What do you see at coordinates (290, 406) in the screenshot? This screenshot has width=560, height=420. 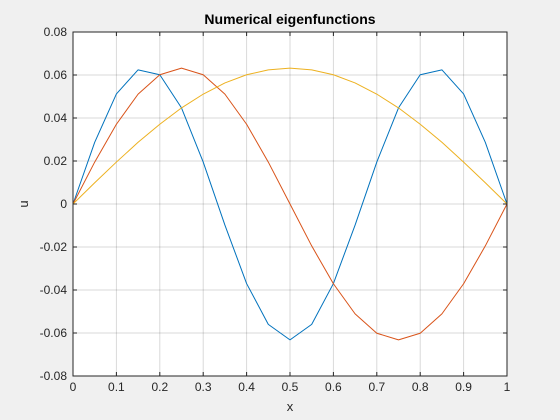 I see `x-axis-label: x` at bounding box center [290, 406].